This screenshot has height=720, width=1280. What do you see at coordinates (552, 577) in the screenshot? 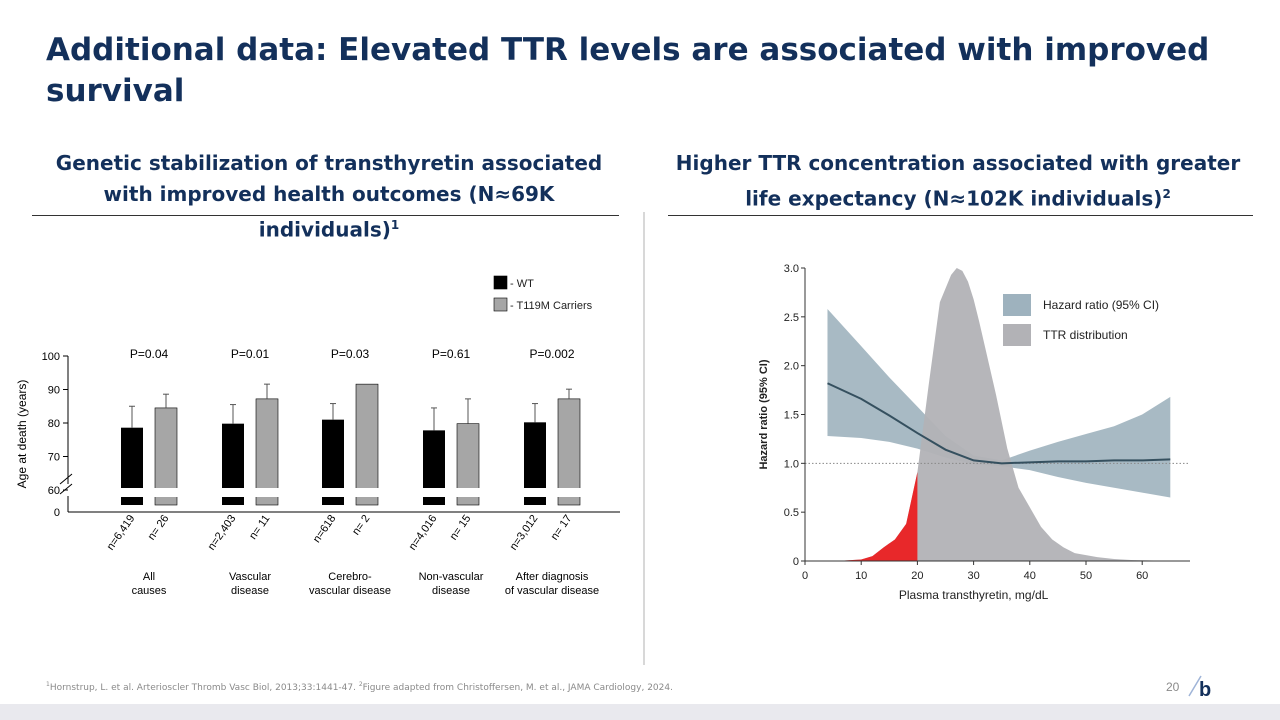
I see `category-label-line1: After diagnosis` at bounding box center [552, 577].